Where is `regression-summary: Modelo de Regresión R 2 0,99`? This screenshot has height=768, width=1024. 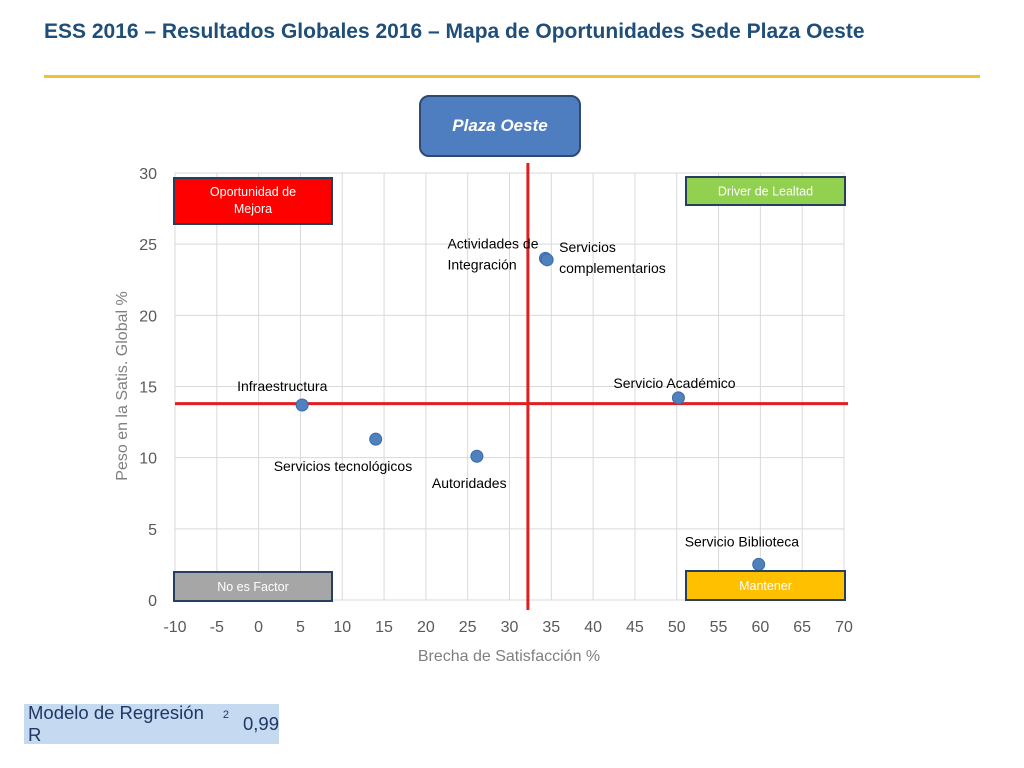
regression-summary: Modelo de Regresión R 2 0,99 is located at coordinates (151, 723).